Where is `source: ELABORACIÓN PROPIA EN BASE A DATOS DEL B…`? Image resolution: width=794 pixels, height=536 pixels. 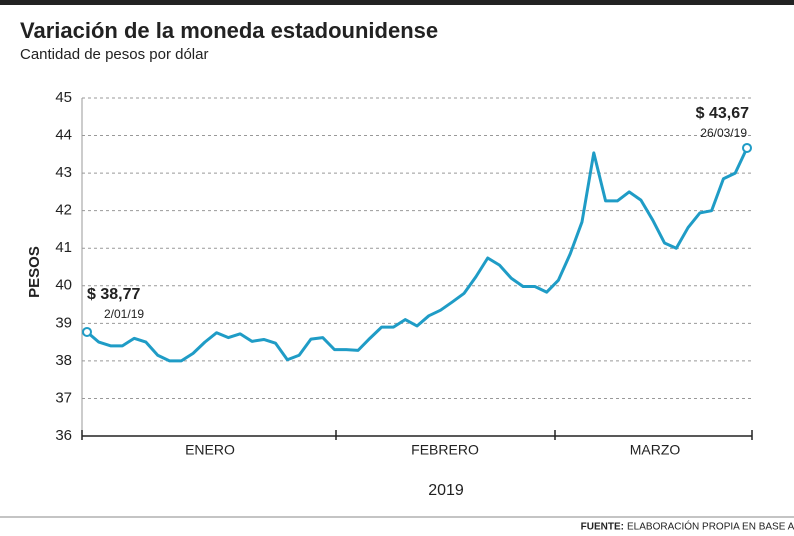 source: ELABORACIÓN PROPIA EN BASE A DATOS DEL B… is located at coordinates (710, 526).